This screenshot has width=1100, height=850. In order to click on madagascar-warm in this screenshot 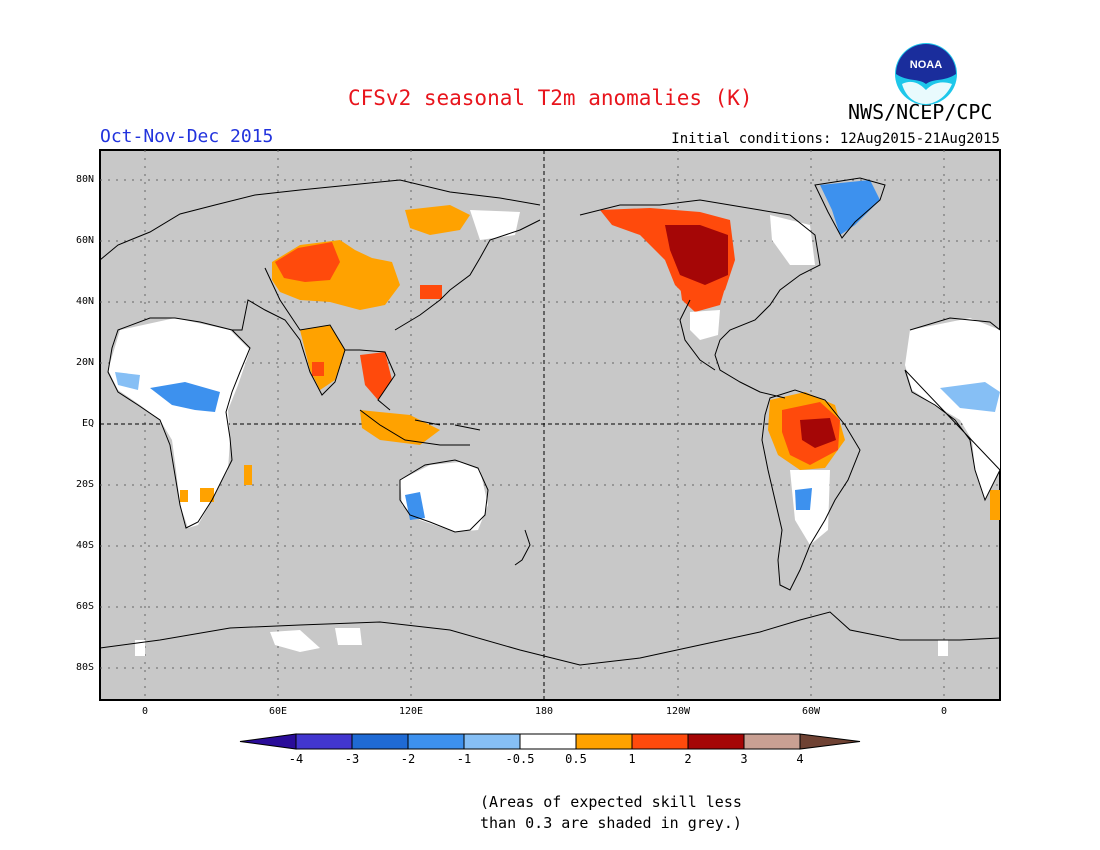, I will do `click(248, 475)`.